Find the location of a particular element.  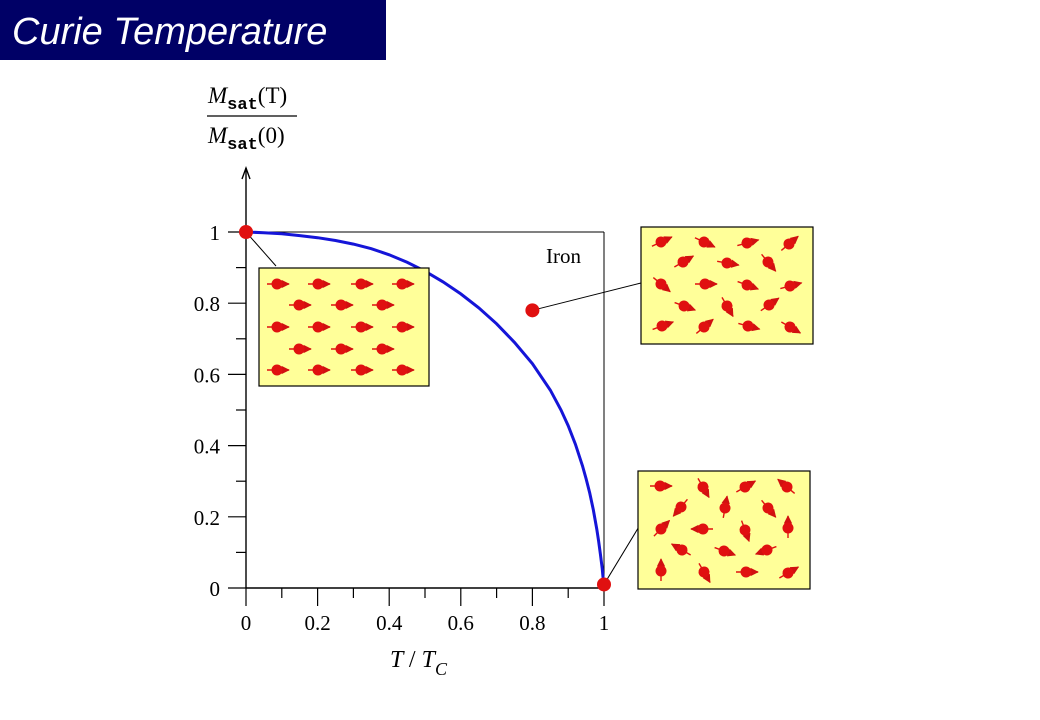

spin-inset is located at coordinates (724, 530).